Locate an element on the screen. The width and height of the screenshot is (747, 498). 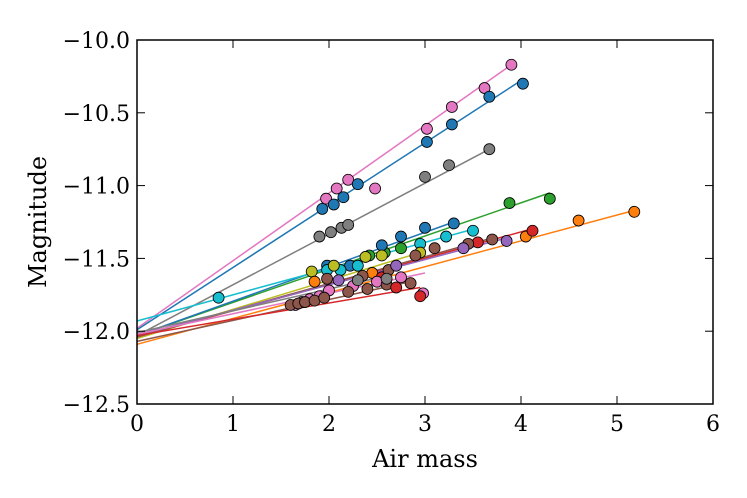
y-tick-label-0: −12.5 is located at coordinates (96, 405).